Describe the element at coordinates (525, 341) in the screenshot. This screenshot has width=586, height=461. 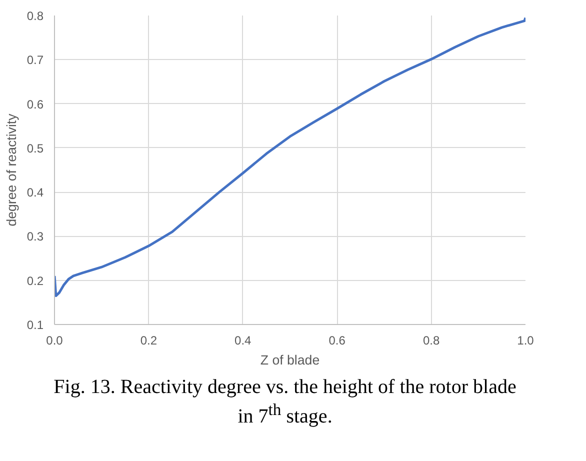
I see `x-tick-label: 1.0` at that location.